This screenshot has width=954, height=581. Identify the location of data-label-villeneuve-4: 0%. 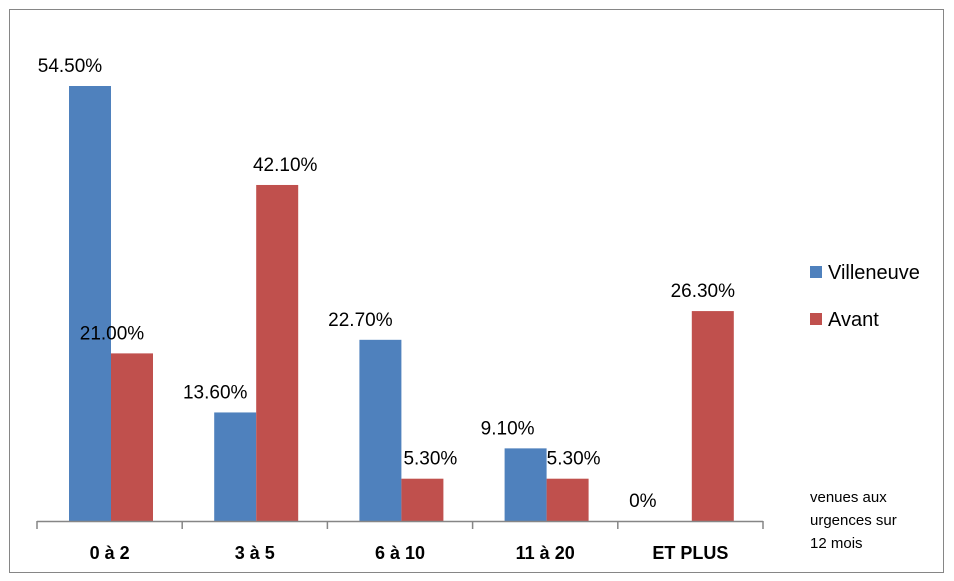
(643, 501).